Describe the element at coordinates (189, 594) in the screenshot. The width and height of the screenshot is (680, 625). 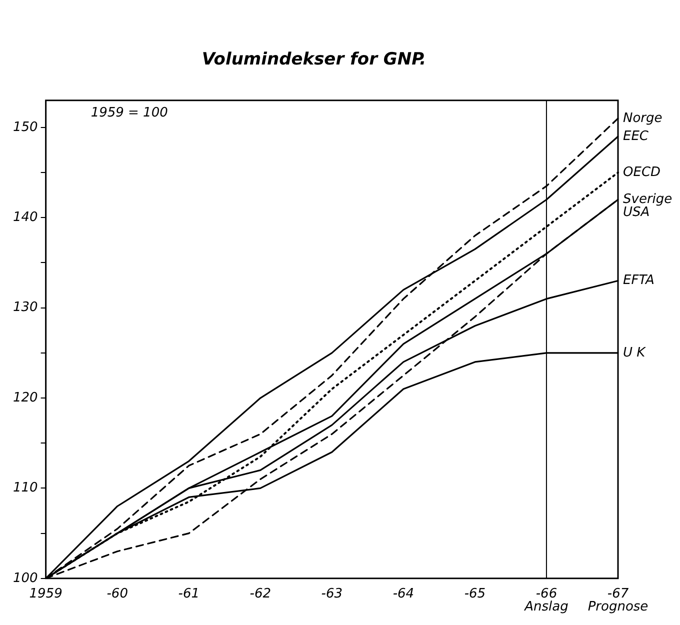
I see `x-tick-label: -61` at that location.